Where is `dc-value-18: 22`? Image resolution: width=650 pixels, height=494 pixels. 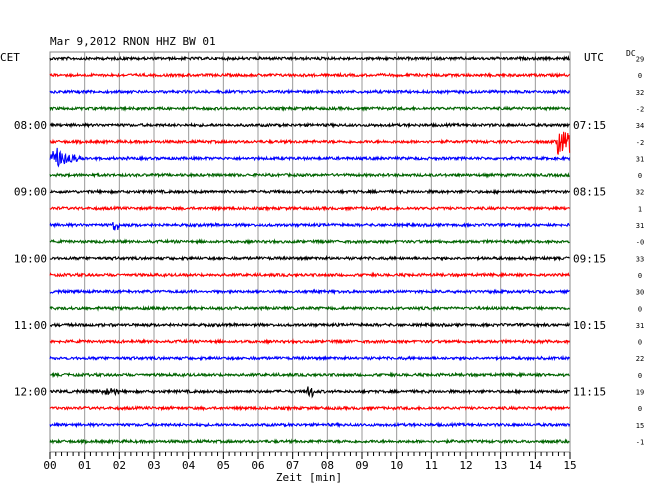
dc-value-18: 22 is located at coordinates (640, 359).